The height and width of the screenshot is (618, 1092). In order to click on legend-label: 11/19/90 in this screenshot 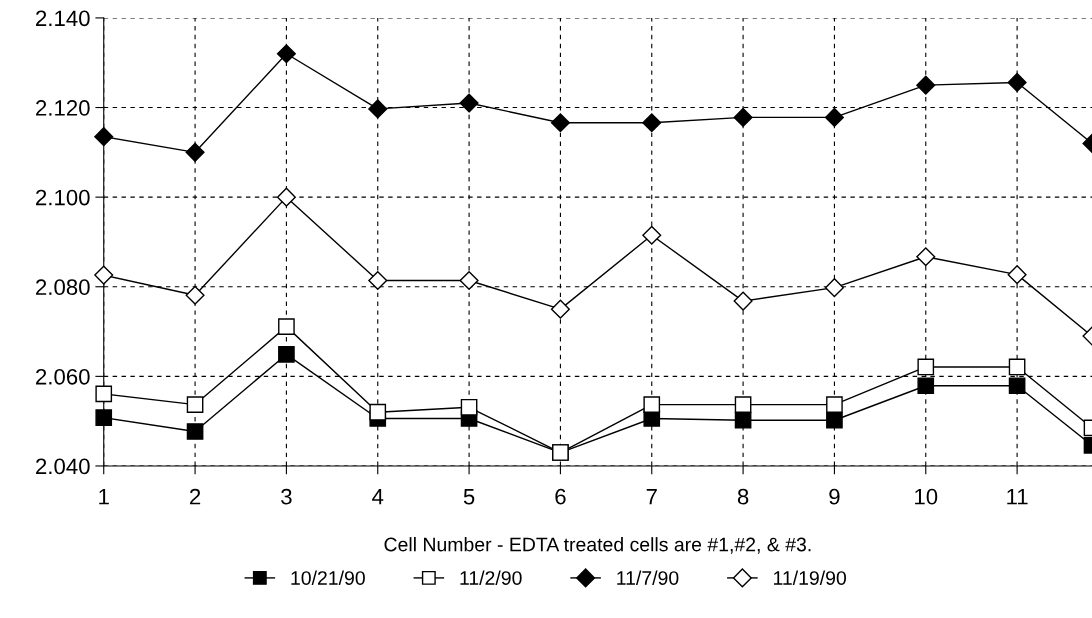, I will do `click(810, 577)`.